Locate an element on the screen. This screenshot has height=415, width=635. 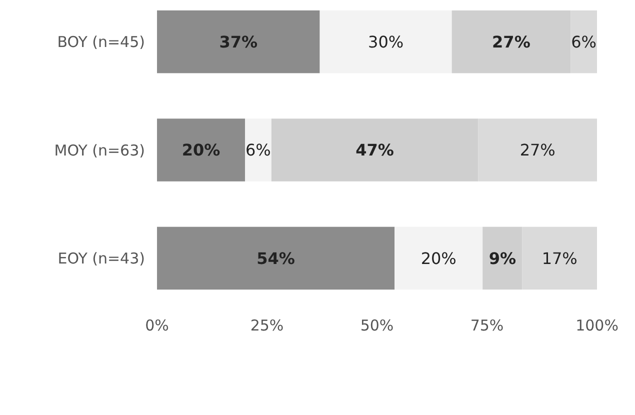
y-tick-label: BOY (n=45) is located at coordinates (101, 42).